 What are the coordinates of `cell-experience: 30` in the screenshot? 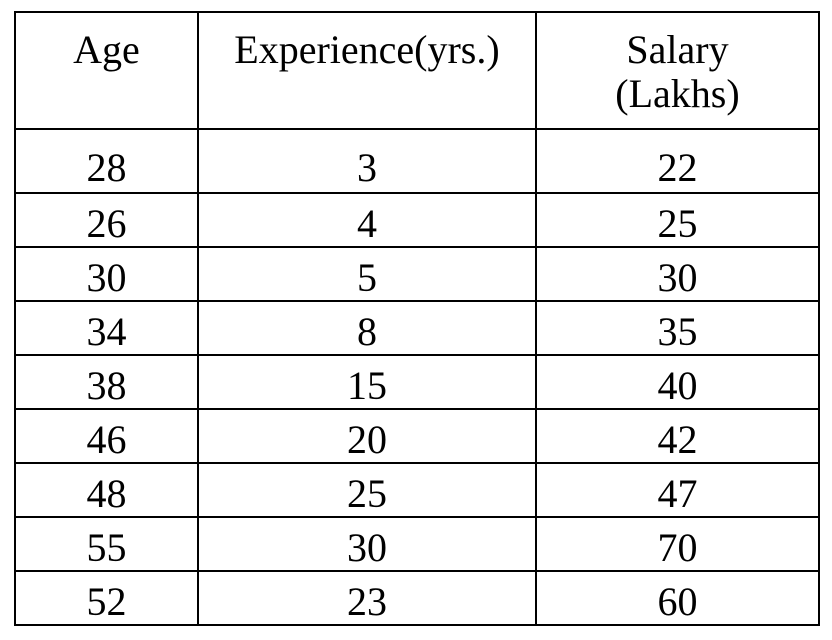 It's located at (367, 544).